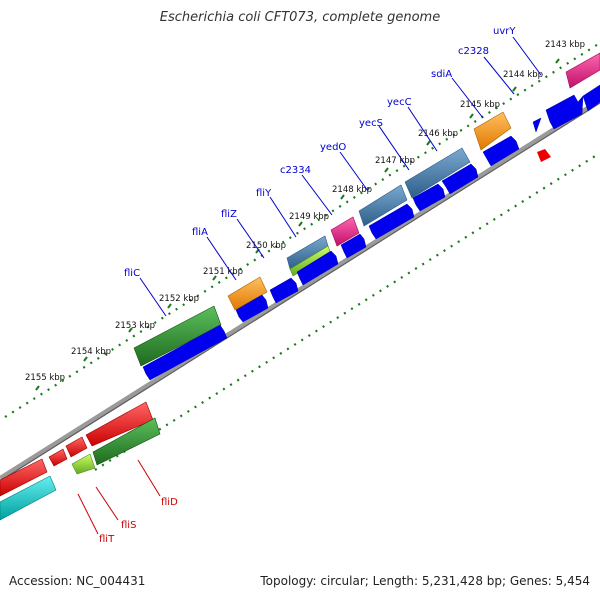 The width and height of the screenshot is (600, 600). Describe the element at coordinates (438, 134) in the screenshot. I see `kbp-tick-label: 2146 kbp` at that location.